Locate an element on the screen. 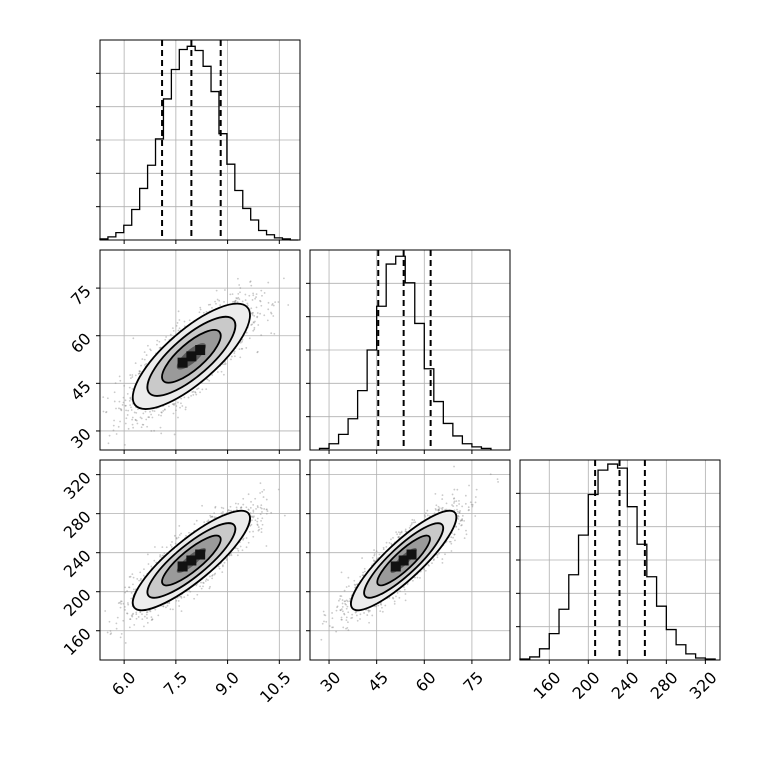 Image resolution: width=760 pixels, height=760 pixels. x-tick-label: 30 is located at coordinates (331, 682).